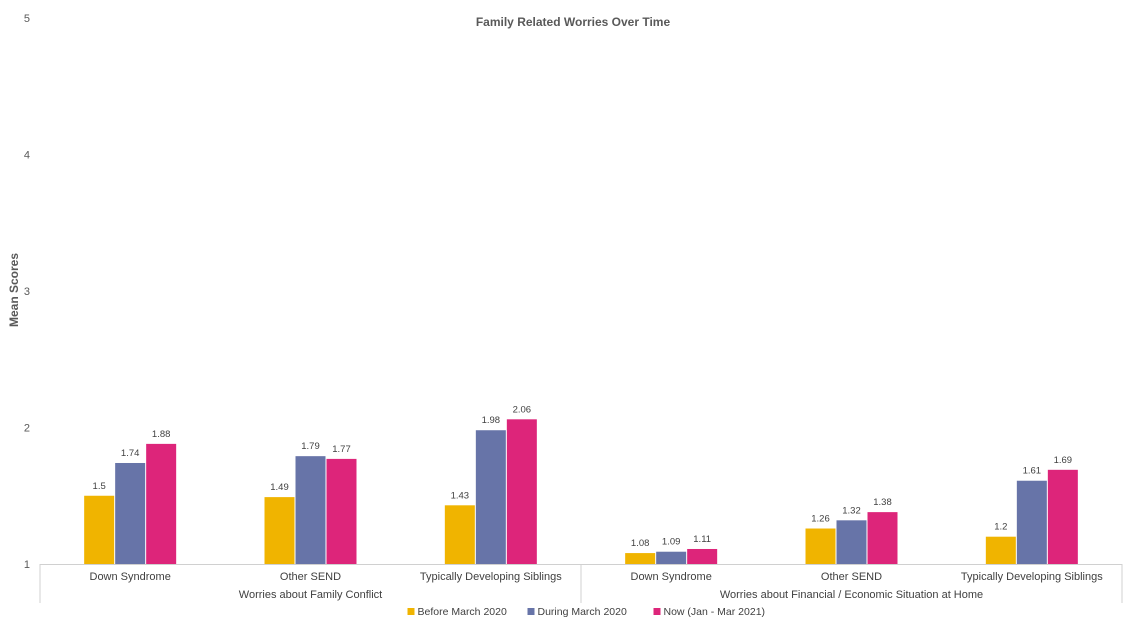  I want to click on y-tick-label: 3, so click(27, 292).